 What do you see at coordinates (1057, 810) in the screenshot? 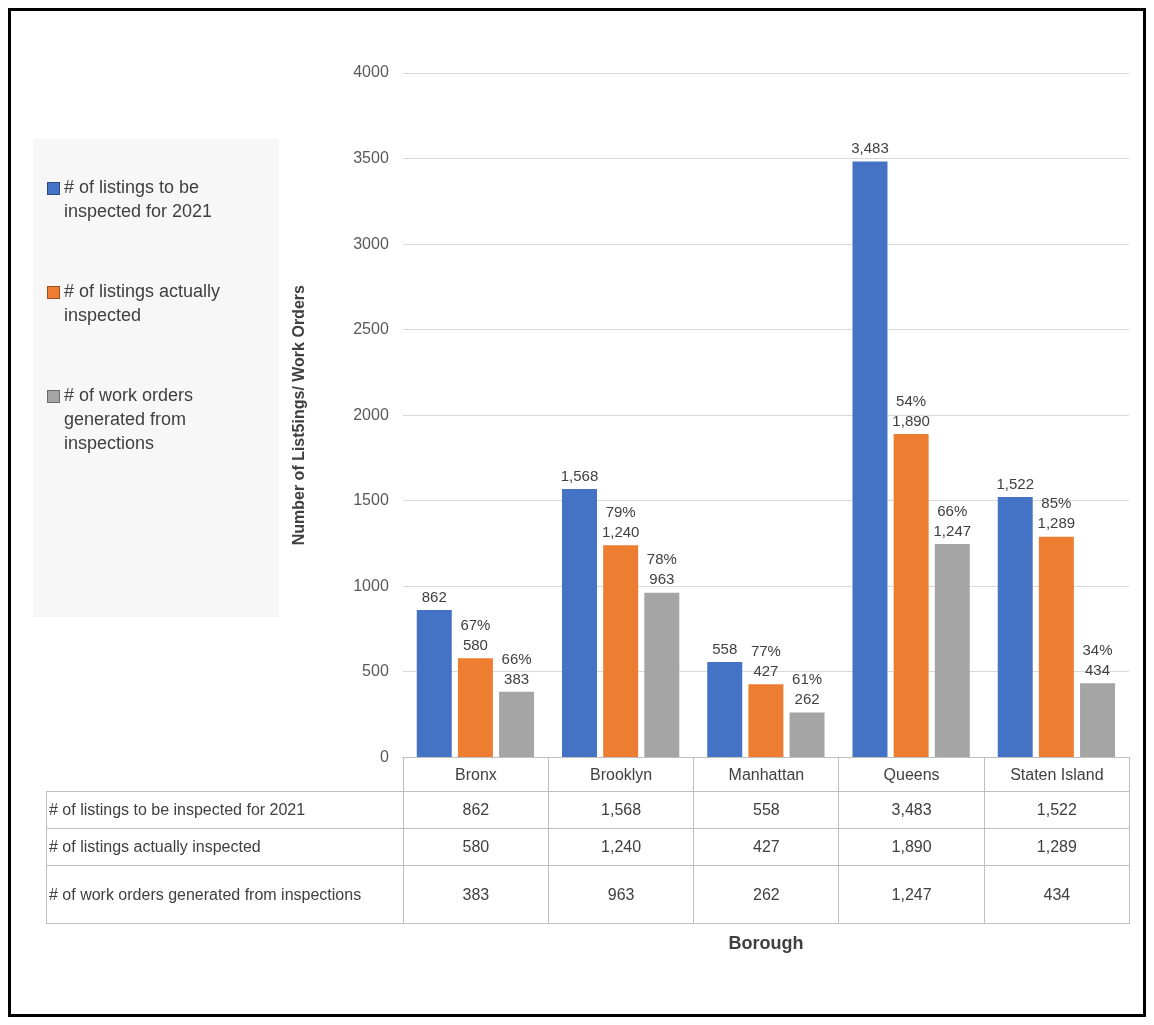
I see `data-label: 1,522` at bounding box center [1057, 810].